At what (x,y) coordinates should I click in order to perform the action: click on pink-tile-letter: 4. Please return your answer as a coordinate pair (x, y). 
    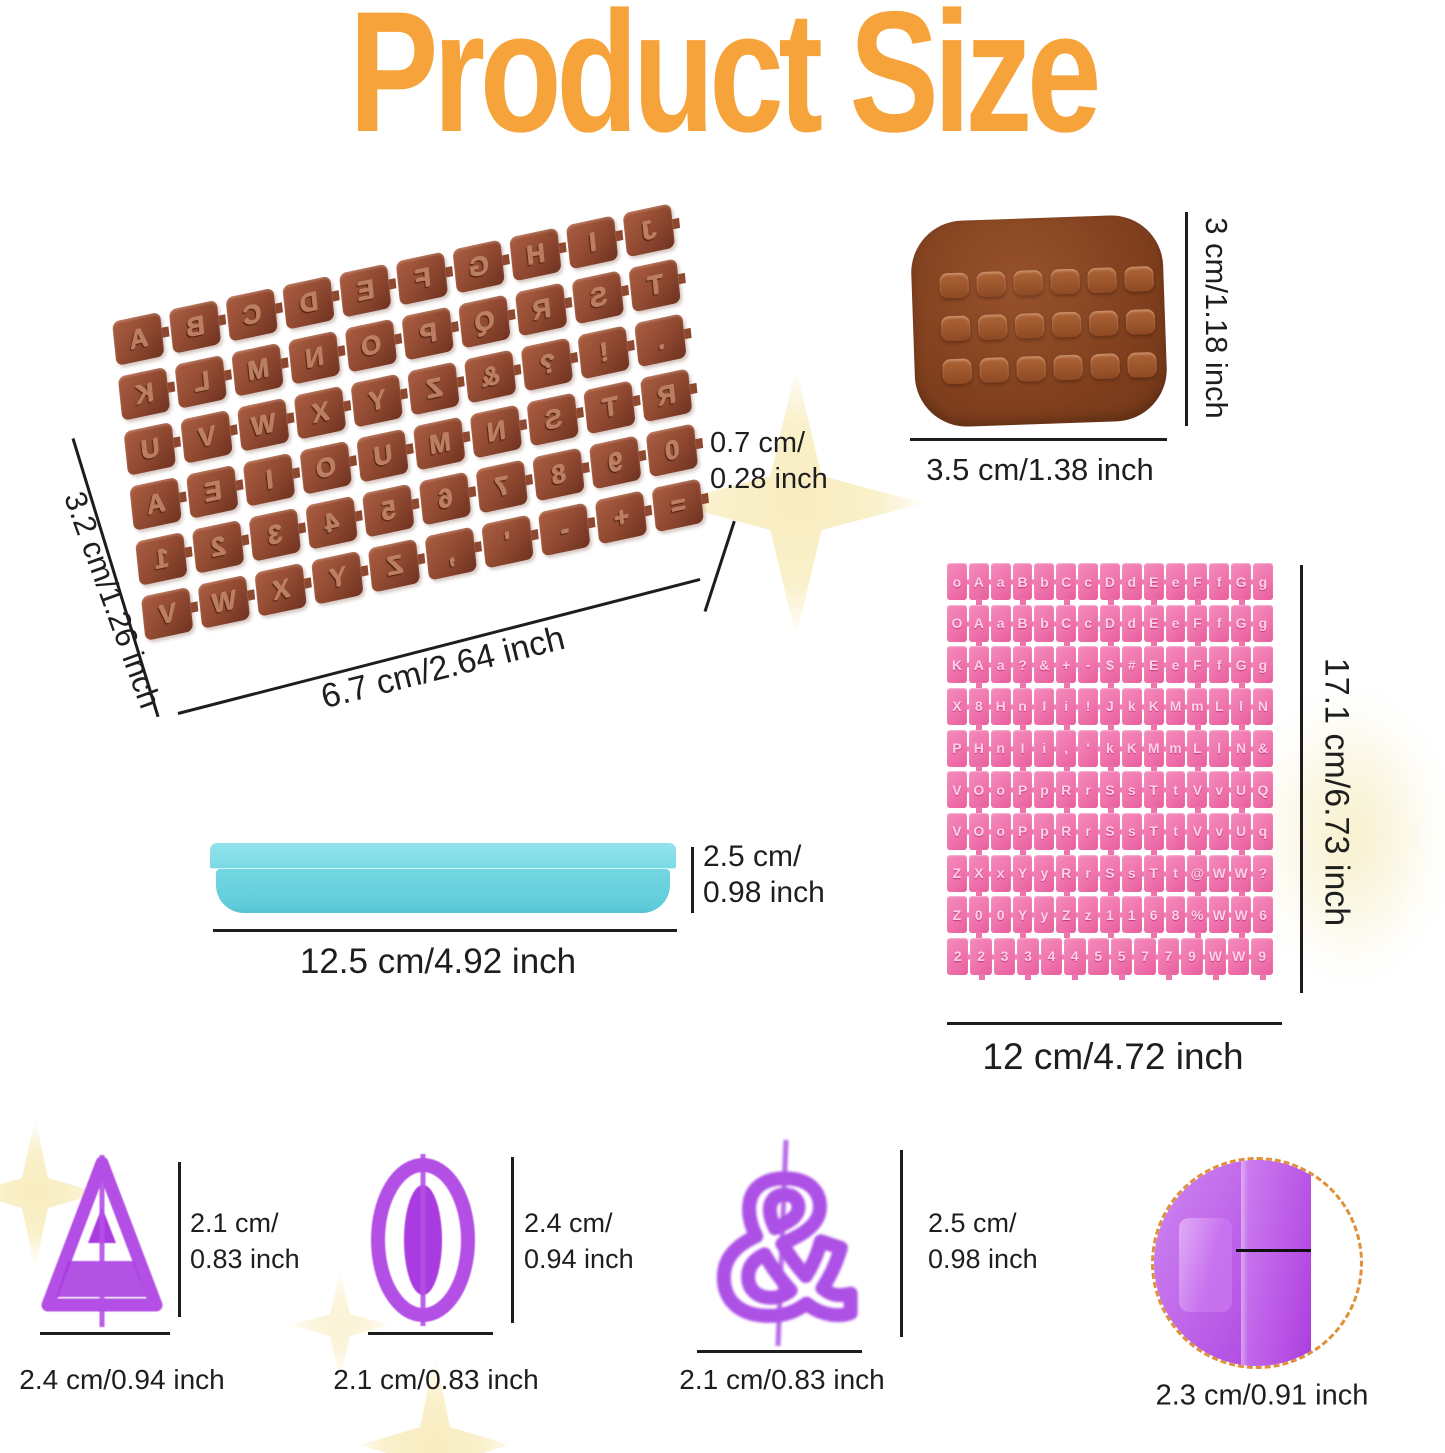
    Looking at the image, I should click on (1051, 956).